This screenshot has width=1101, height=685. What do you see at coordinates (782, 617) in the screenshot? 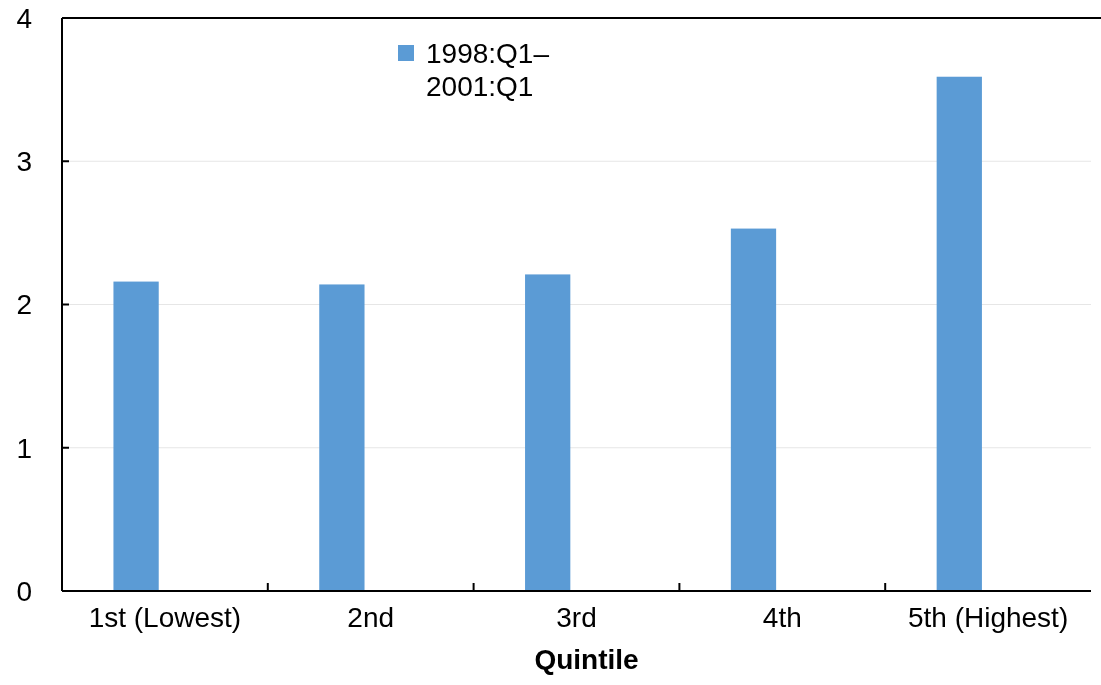
I see `x-tick-label: 4th` at bounding box center [782, 617].